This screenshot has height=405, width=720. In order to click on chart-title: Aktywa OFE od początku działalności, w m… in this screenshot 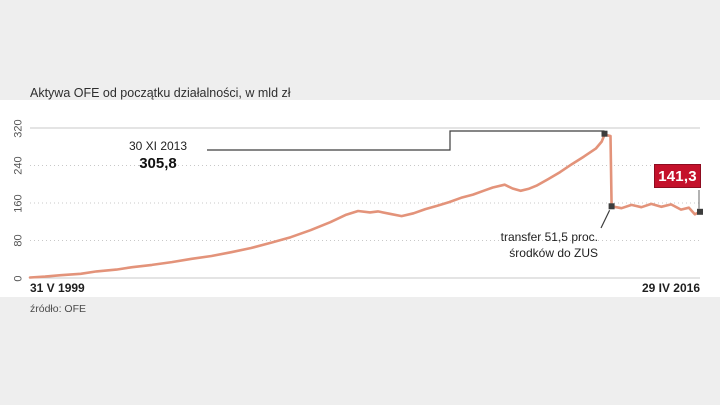, I will do `click(160, 93)`.